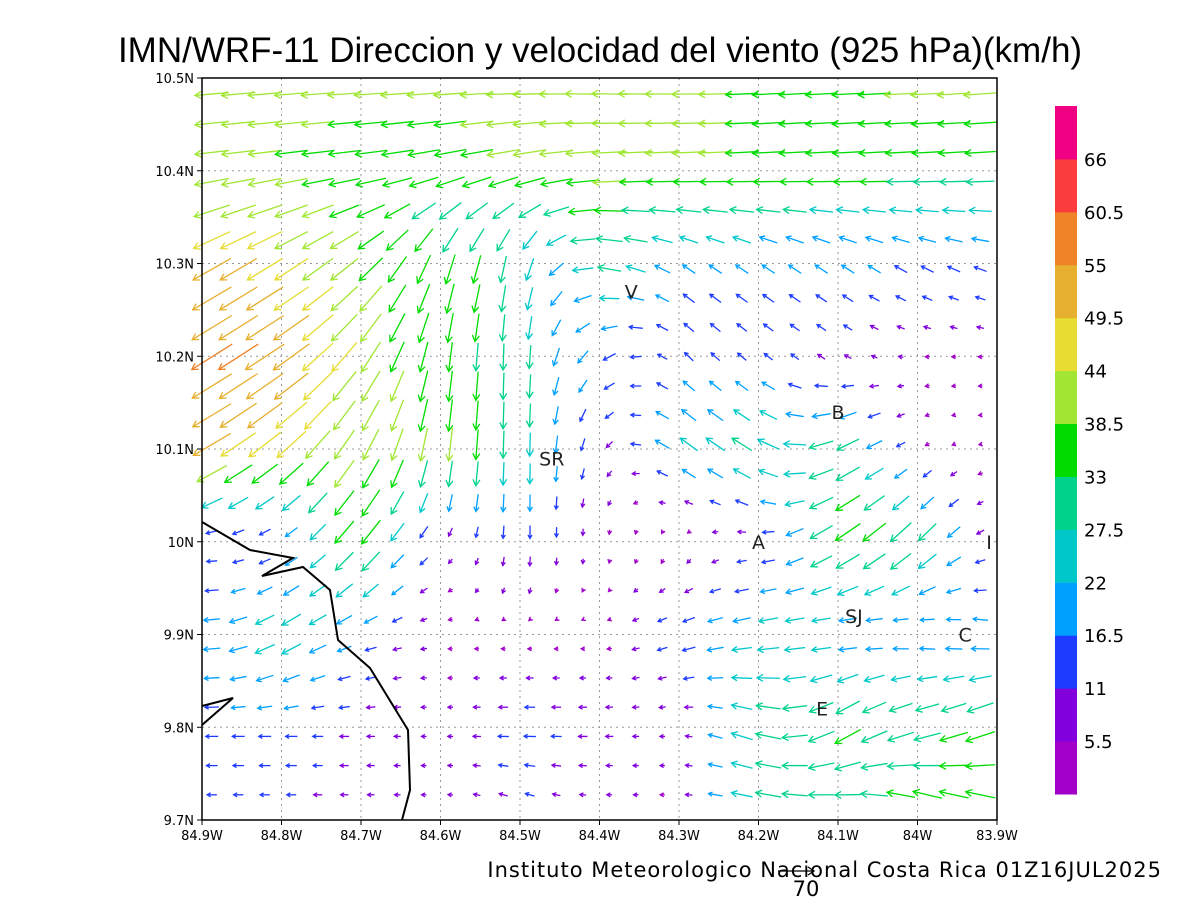  I want to click on colorbar-label: 22, so click(1095, 583).